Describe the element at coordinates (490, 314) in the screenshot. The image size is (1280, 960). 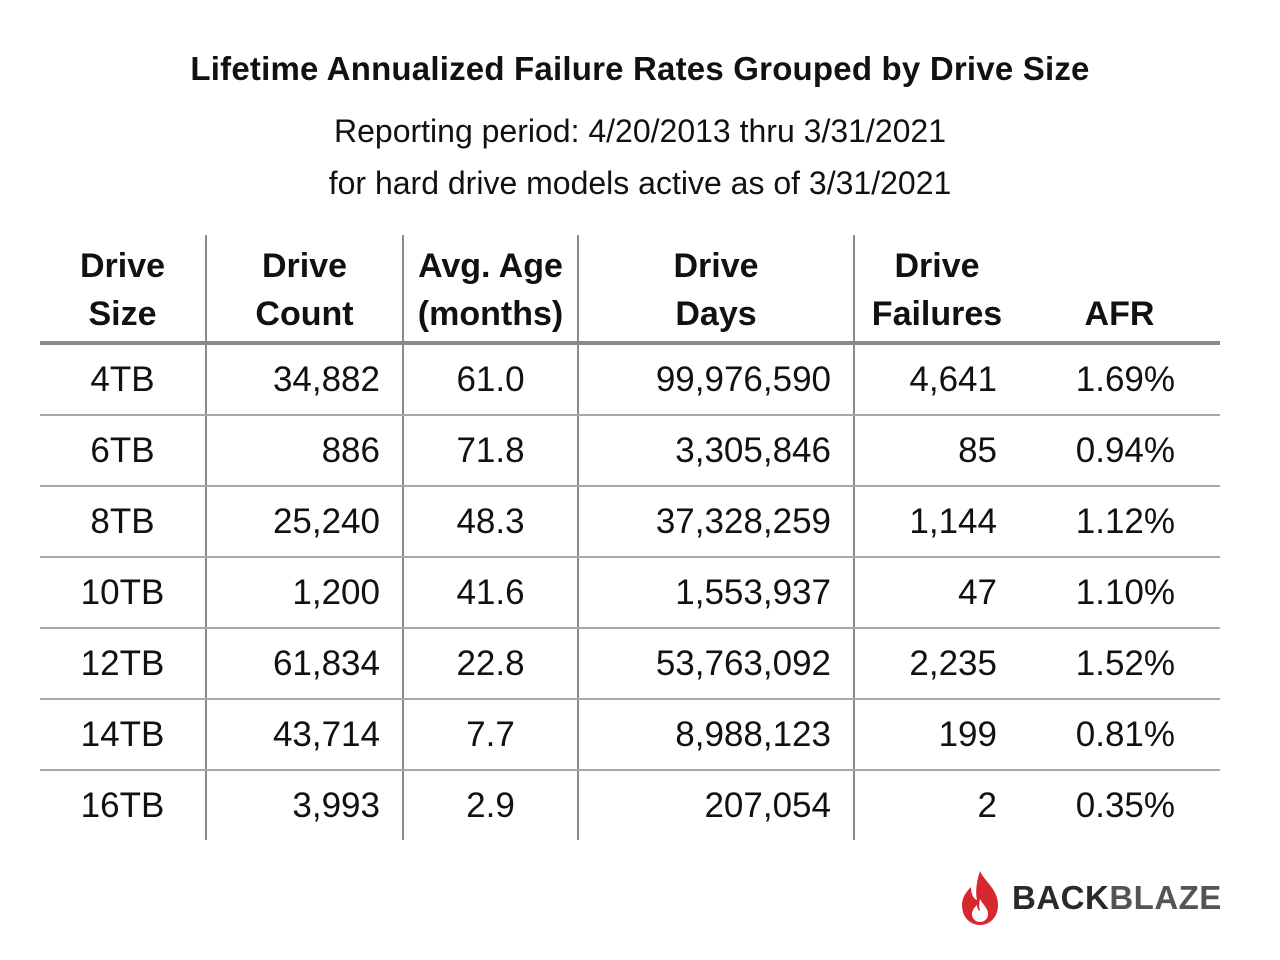
I see `header-avg-age-line2: (months)` at that location.